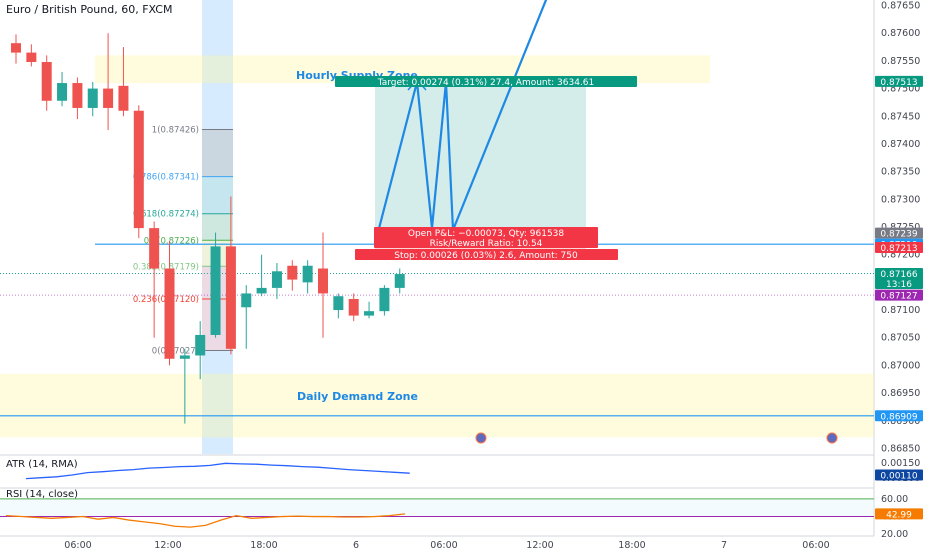 The width and height of the screenshot is (932, 550). Describe the element at coordinates (900, 33) in the screenshot. I see `price-axis-tick: 0.87600` at that location.